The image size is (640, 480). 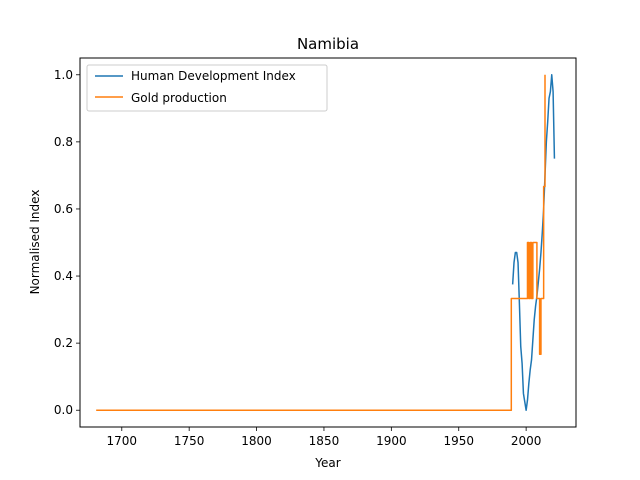 What do you see at coordinates (67, 242) in the screenshot?
I see `y-axis: 0.0 0.2 0.4 0.6 0.8 1.0` at bounding box center [67, 242].